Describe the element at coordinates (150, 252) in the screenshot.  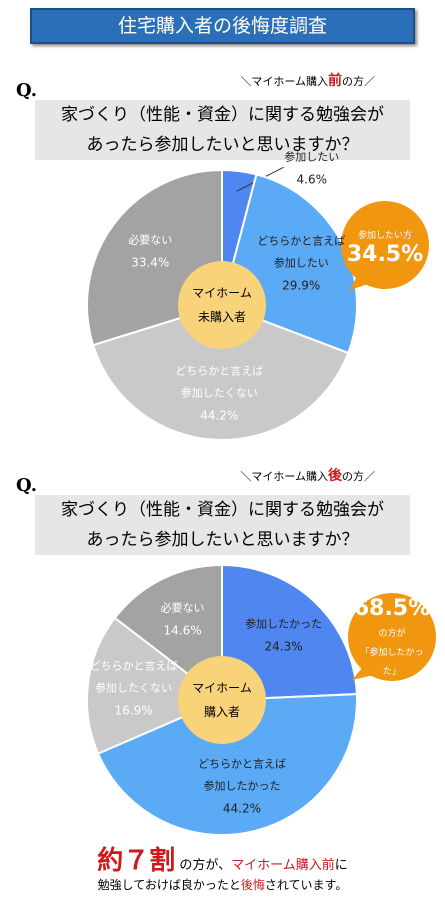
I see `slice-label: 必要ない 33.4%` at that location.